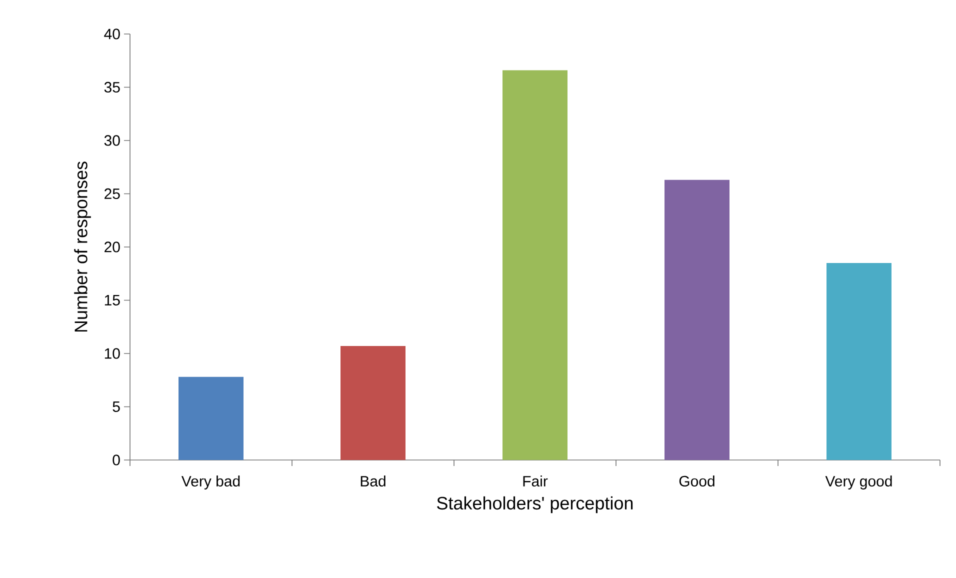 This screenshot has height=578, width=956. What do you see at coordinates (112, 34) in the screenshot?
I see `y-tick-label: 40` at bounding box center [112, 34].